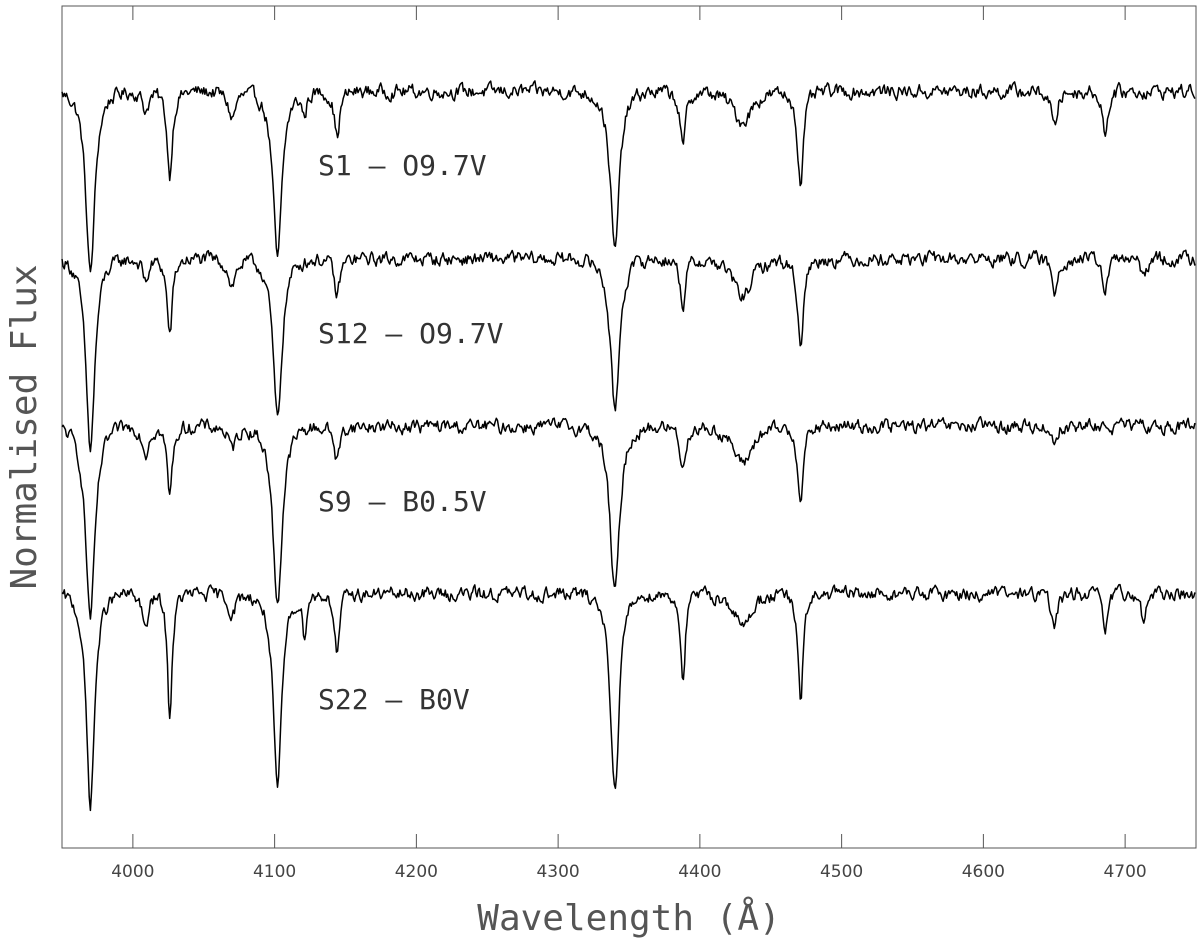 The image size is (1200, 944). Describe the element at coordinates (983, 872) in the screenshot. I see `tick-label-4600: 4600` at that location.